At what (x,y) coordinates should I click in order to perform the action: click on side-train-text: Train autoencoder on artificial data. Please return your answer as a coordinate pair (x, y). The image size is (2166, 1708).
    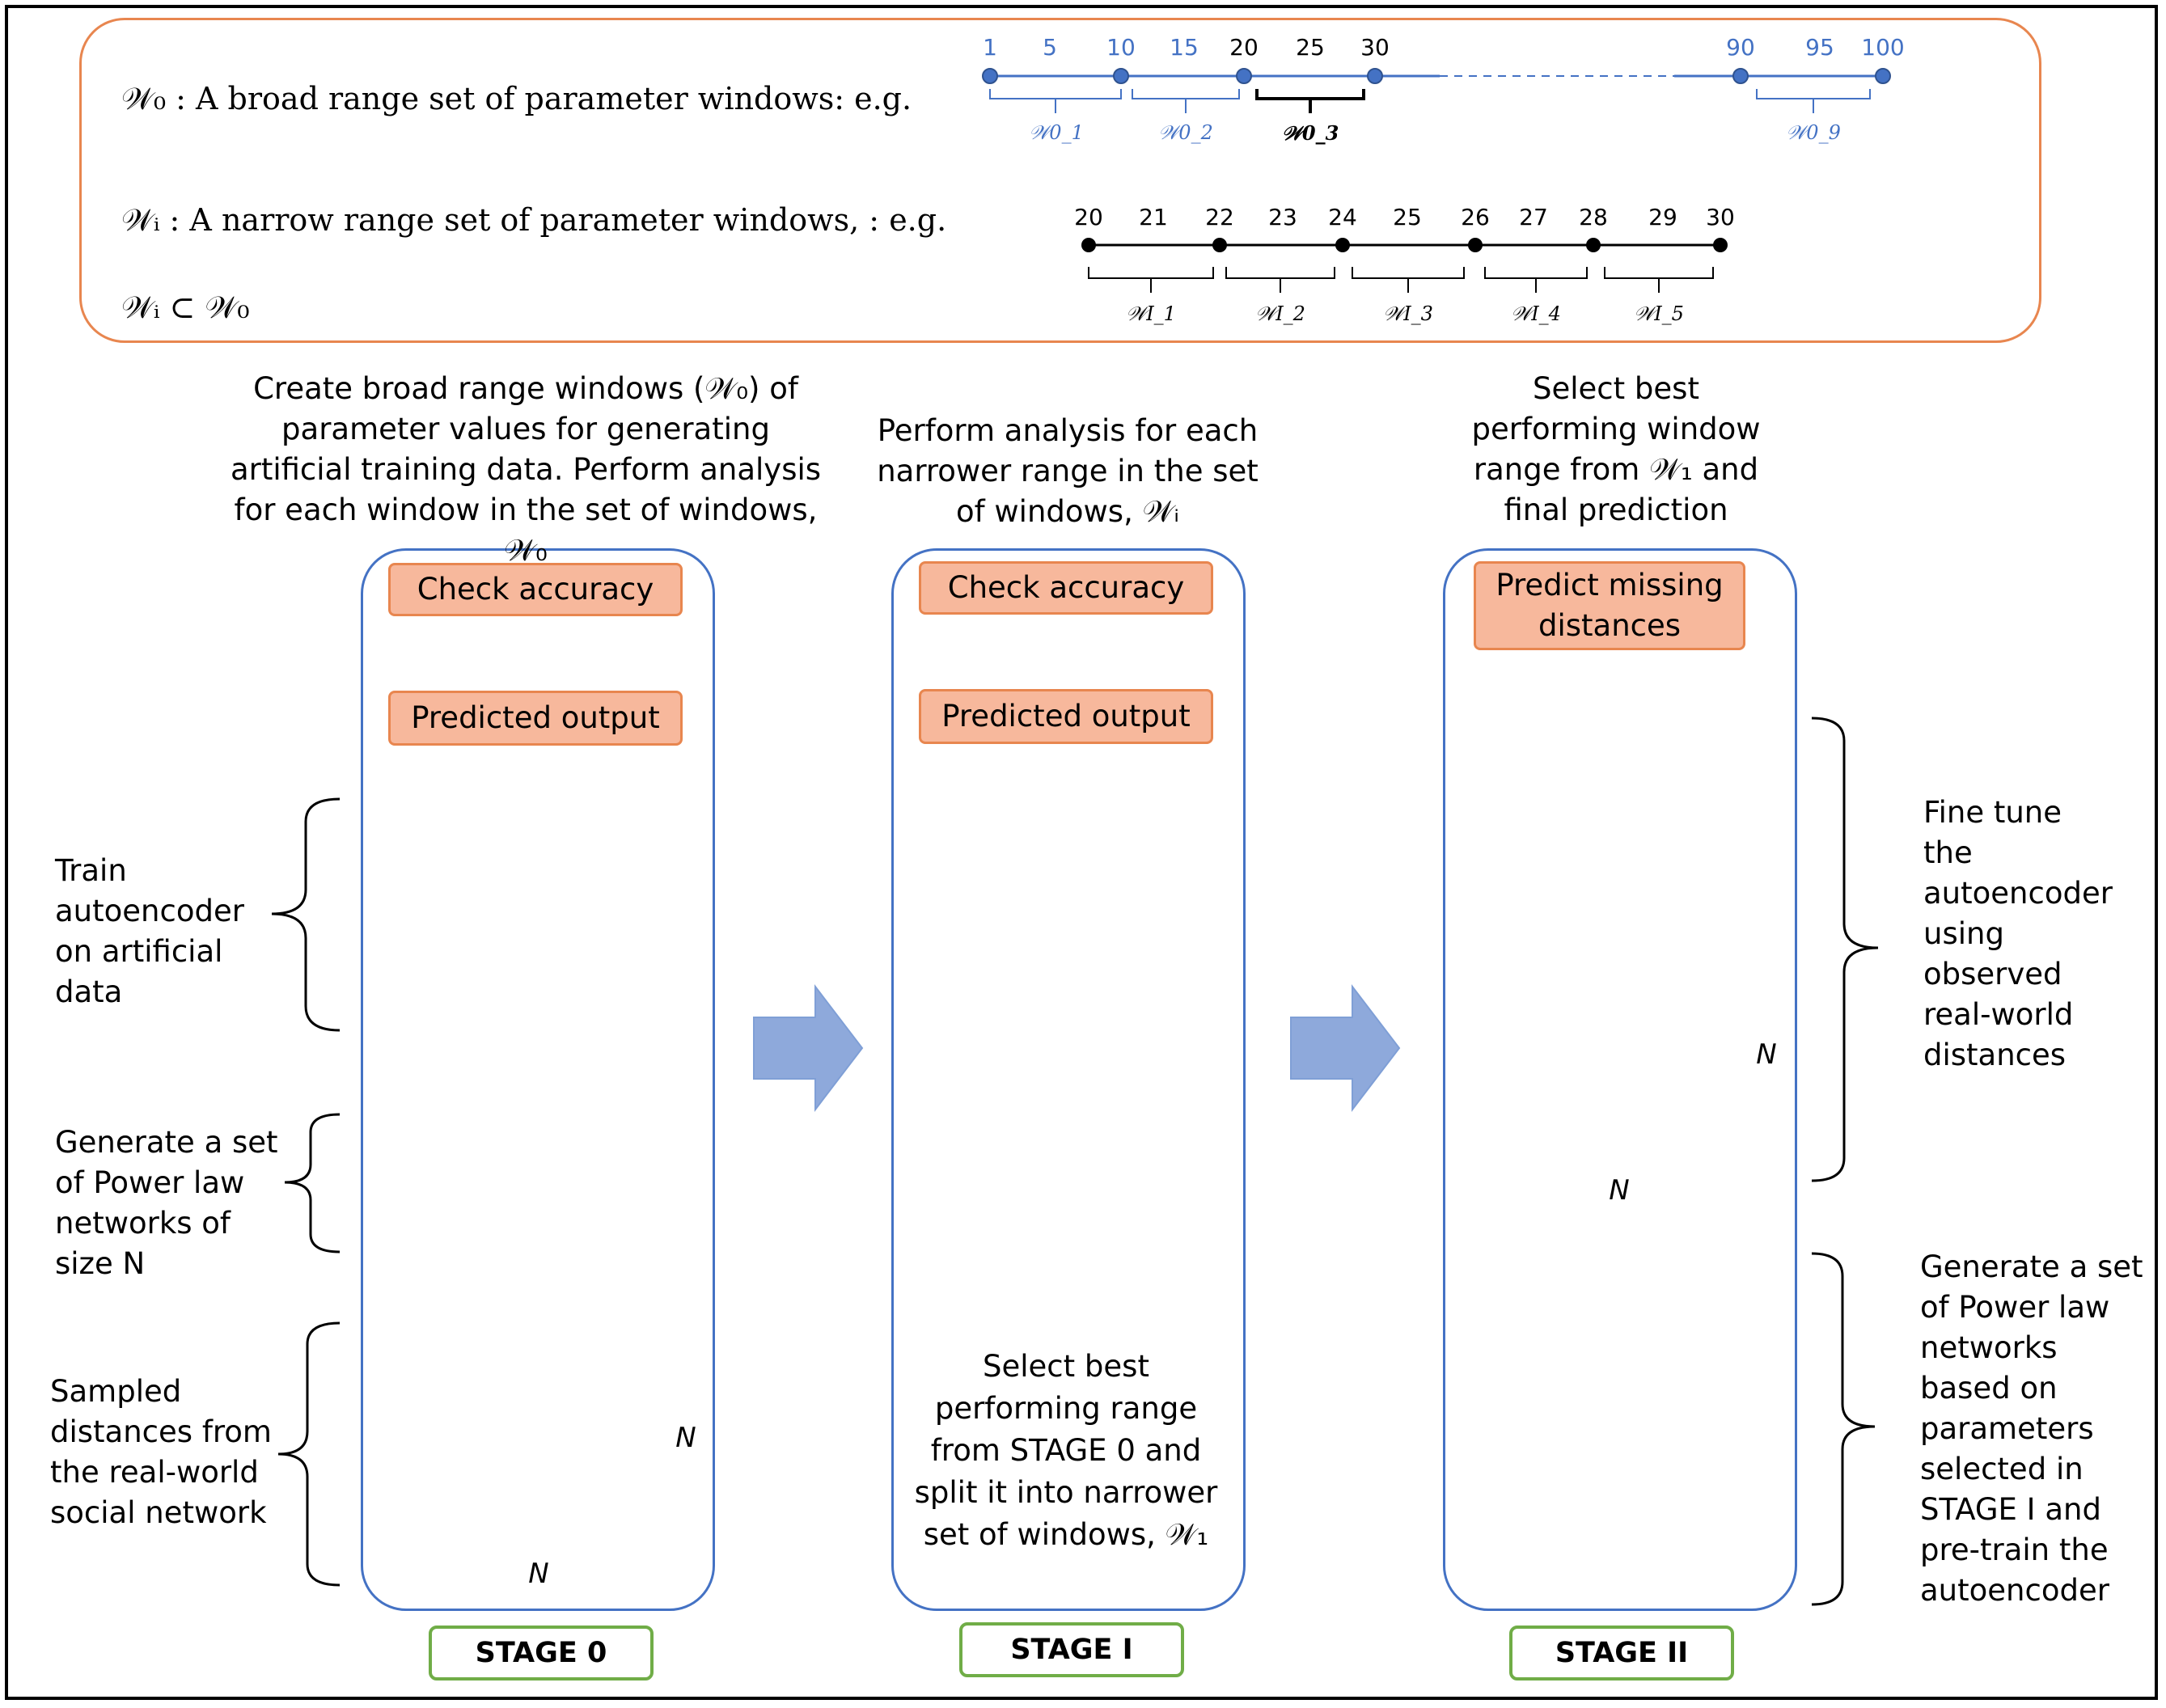
    Looking at the image, I should click on (149, 931).